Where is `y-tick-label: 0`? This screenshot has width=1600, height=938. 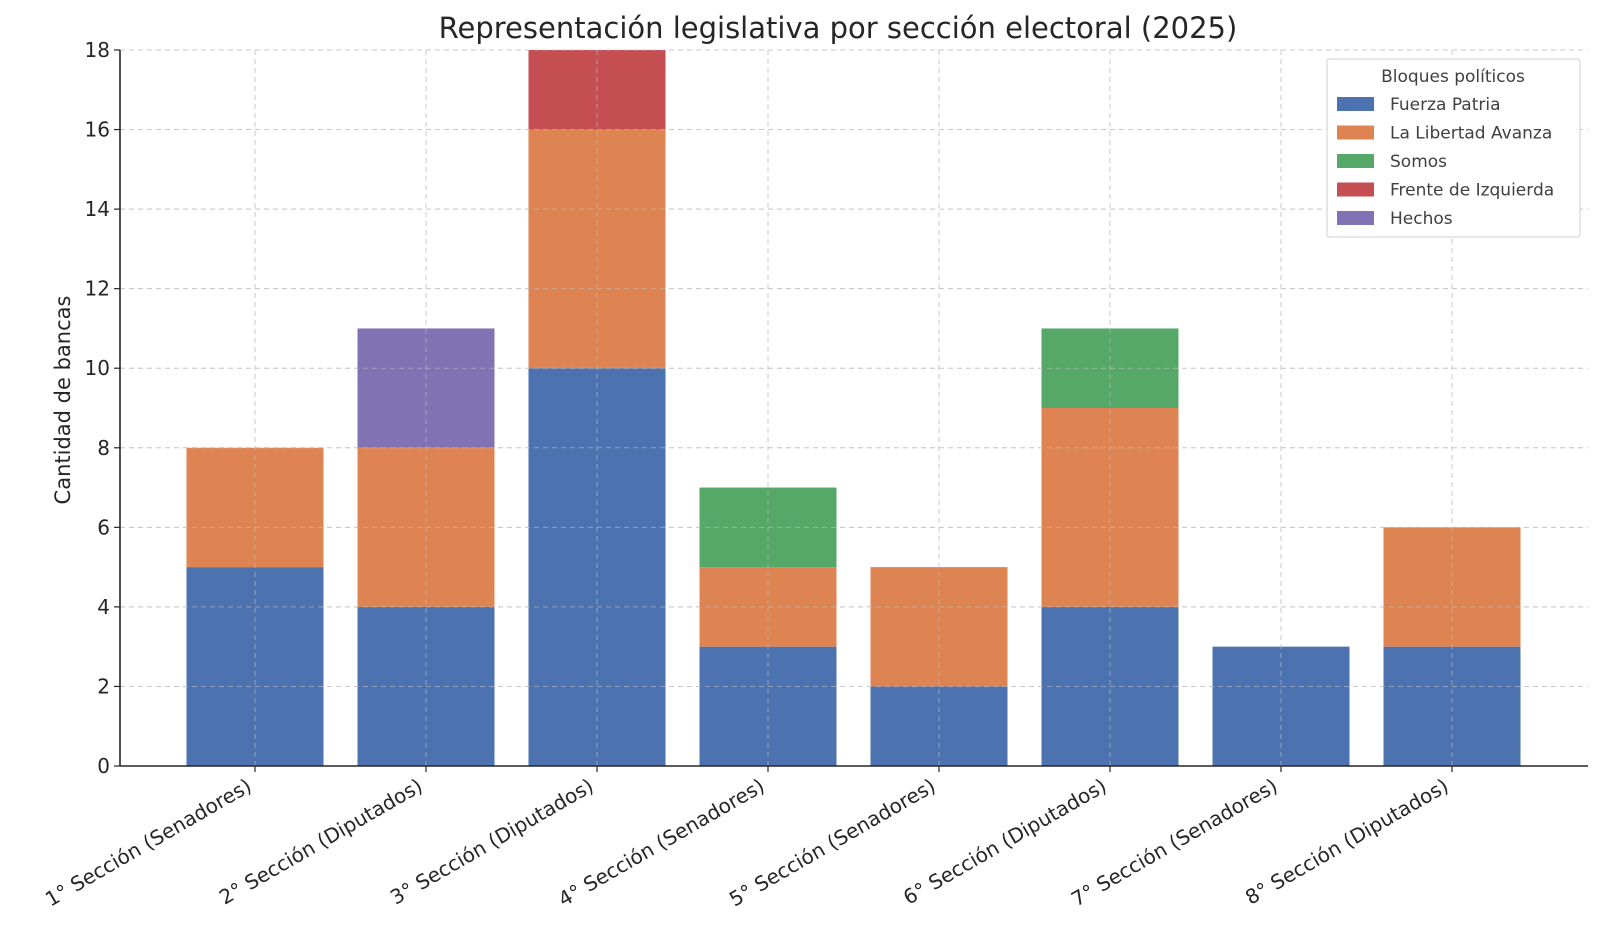
y-tick-label: 0 is located at coordinates (103, 766).